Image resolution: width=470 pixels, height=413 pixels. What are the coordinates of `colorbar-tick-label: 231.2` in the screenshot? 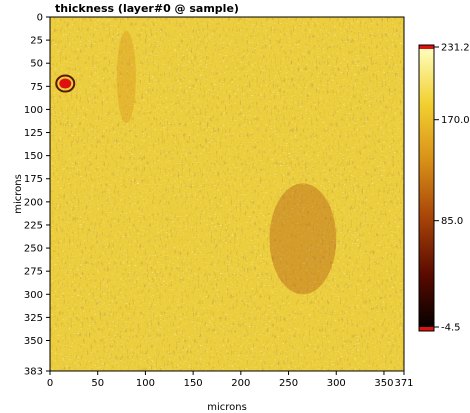 It's located at (455, 48).